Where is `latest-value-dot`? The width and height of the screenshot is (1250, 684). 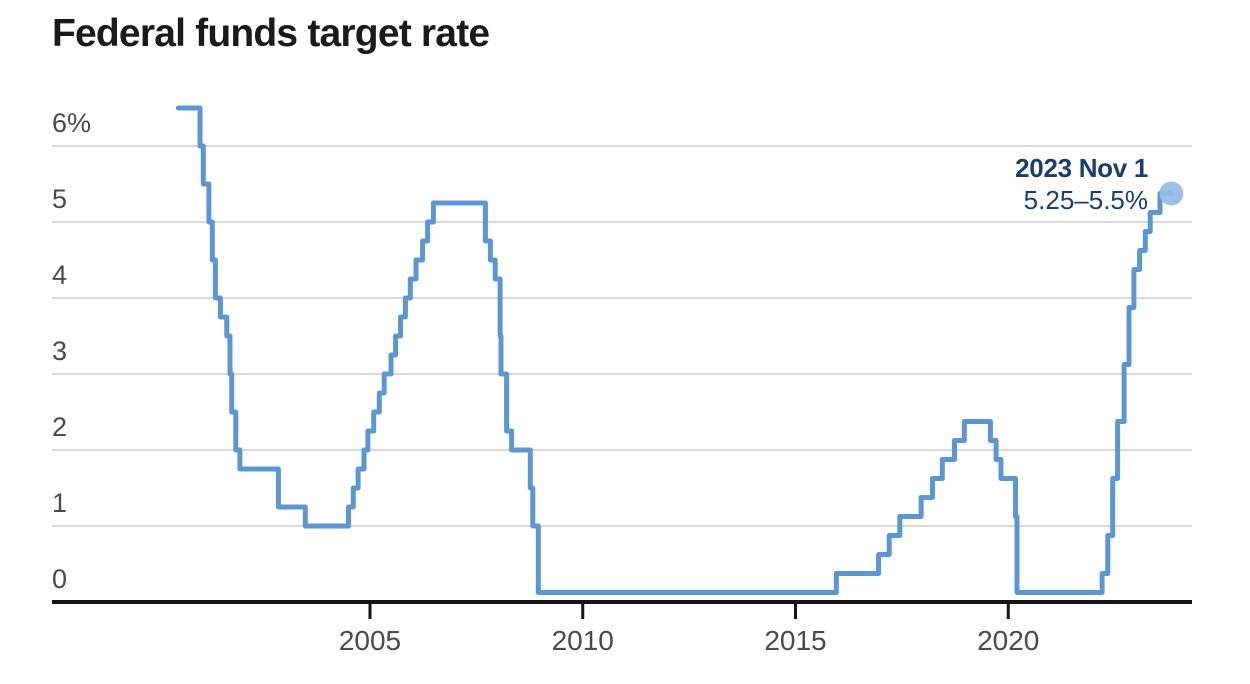 latest-value-dot is located at coordinates (1171, 193).